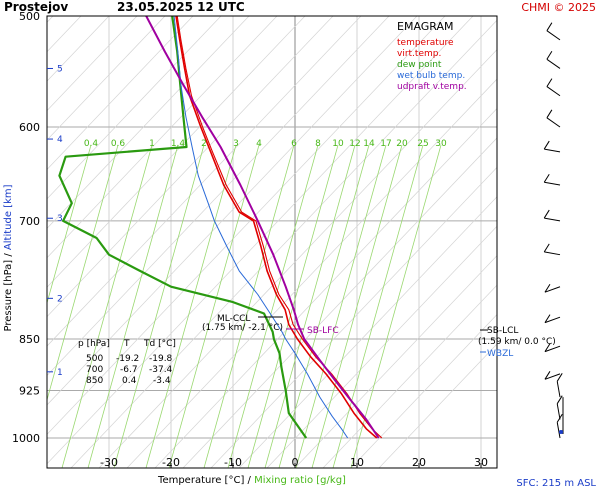  I want to click on pressure-tick-label: 500, so click(29, 16).